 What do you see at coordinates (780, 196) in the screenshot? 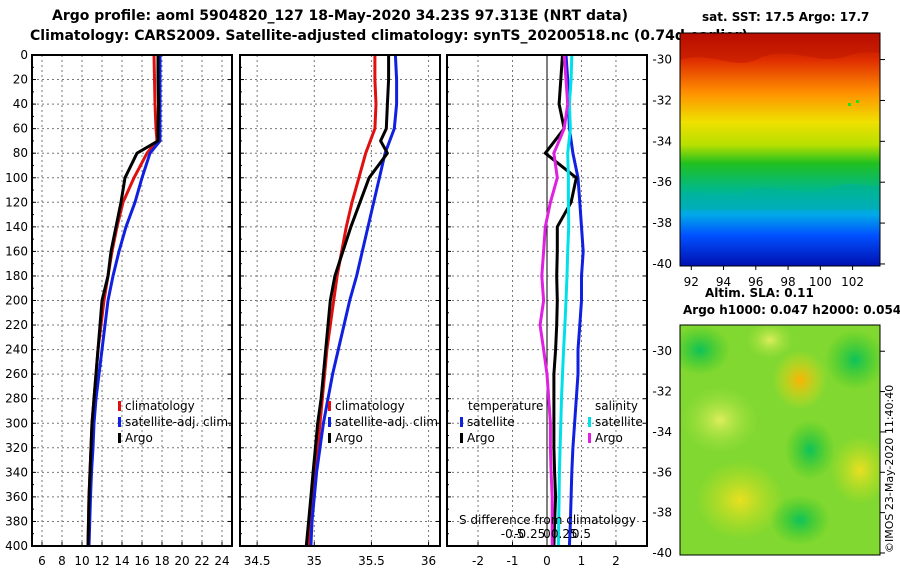
I see `sst-front-cool` at bounding box center [780, 196].